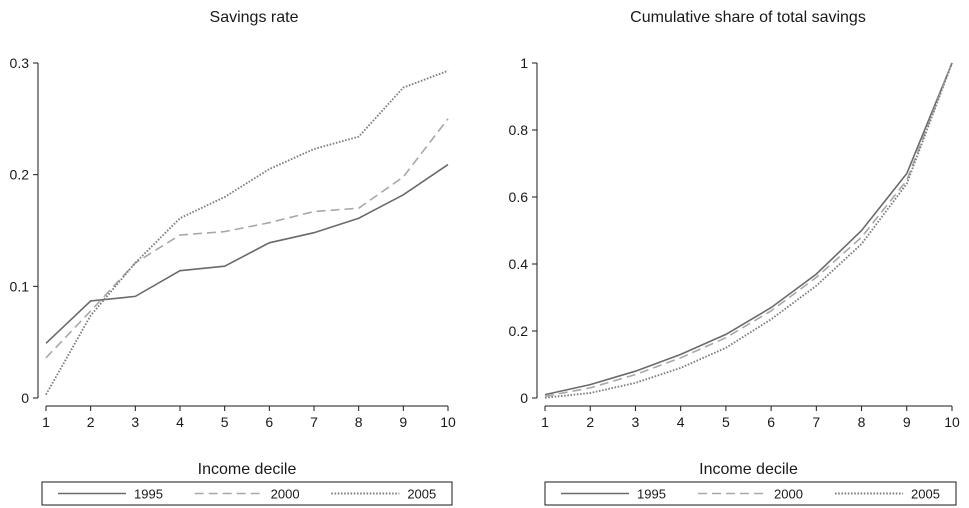 The height and width of the screenshot is (508, 969). Describe the element at coordinates (20, 286) in the screenshot. I see `y-tick-label: 0.1` at that location.